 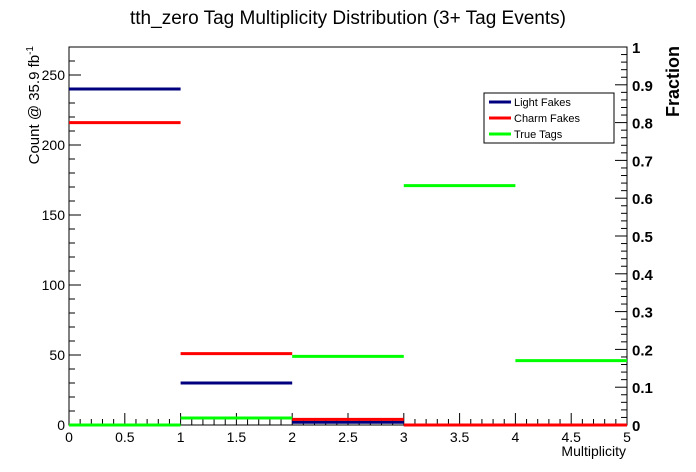 I want to click on x-tick-label: 4.5, so click(x=571, y=437).